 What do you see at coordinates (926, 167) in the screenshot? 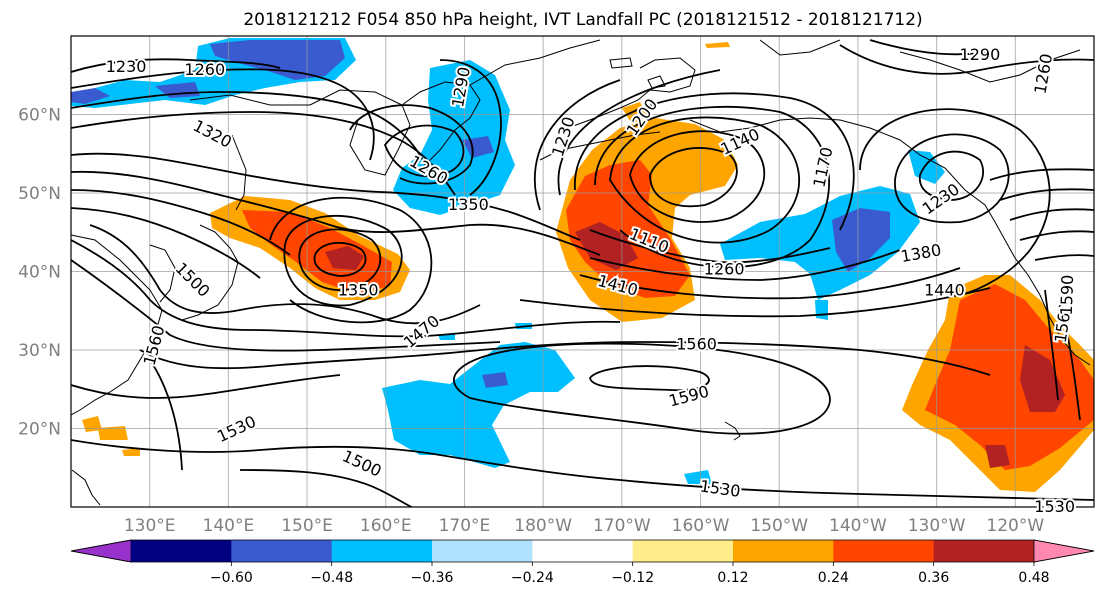
I see `shade-neg-nepac-top` at bounding box center [926, 167].